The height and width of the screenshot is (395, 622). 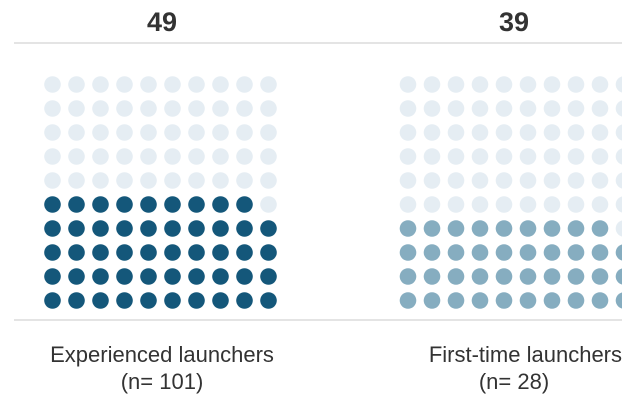 I want to click on panel-value: 49, so click(x=162, y=22).